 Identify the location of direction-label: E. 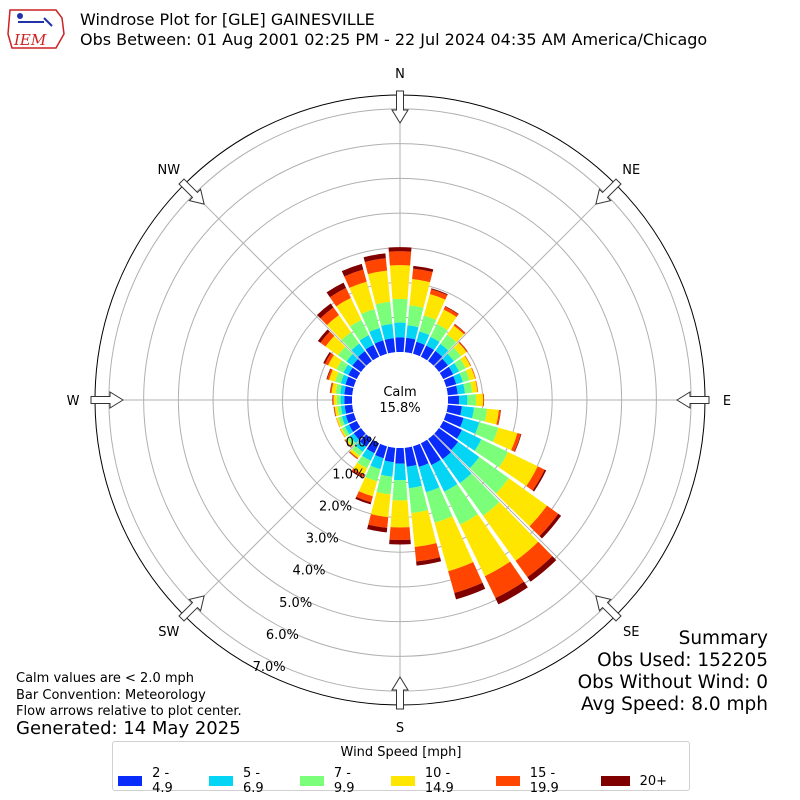
(727, 401).